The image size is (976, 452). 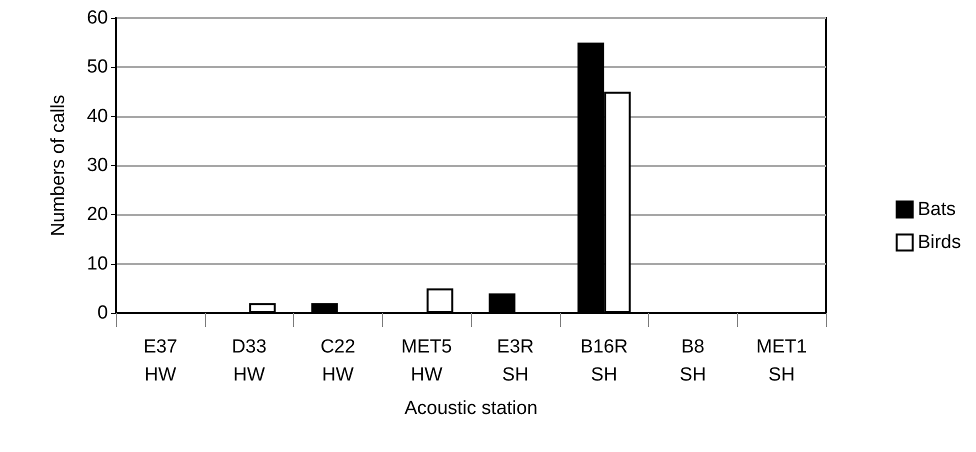 What do you see at coordinates (160, 361) in the screenshot?
I see `x-tick-label: E37 HW` at bounding box center [160, 361].